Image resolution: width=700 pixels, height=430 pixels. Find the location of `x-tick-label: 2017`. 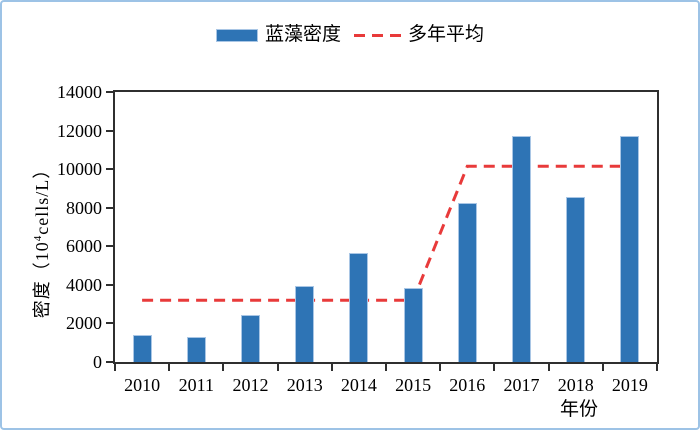

x-tick-label: 2017 is located at coordinates (521, 385).